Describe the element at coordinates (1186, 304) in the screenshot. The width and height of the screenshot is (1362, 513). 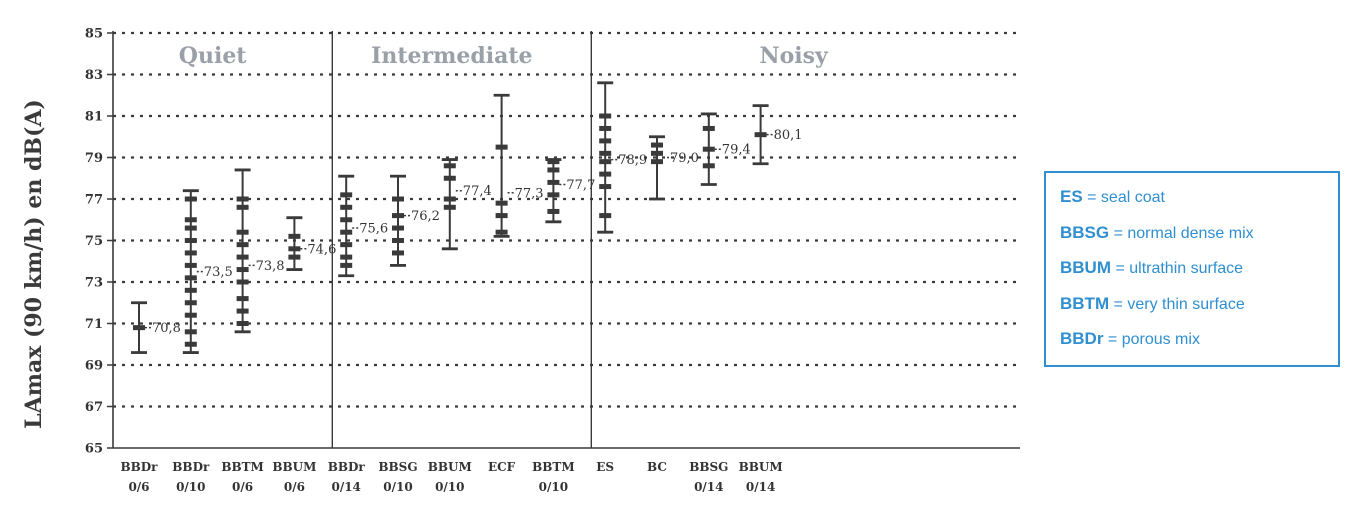
I see `legend-desc: very thin surface` at that location.